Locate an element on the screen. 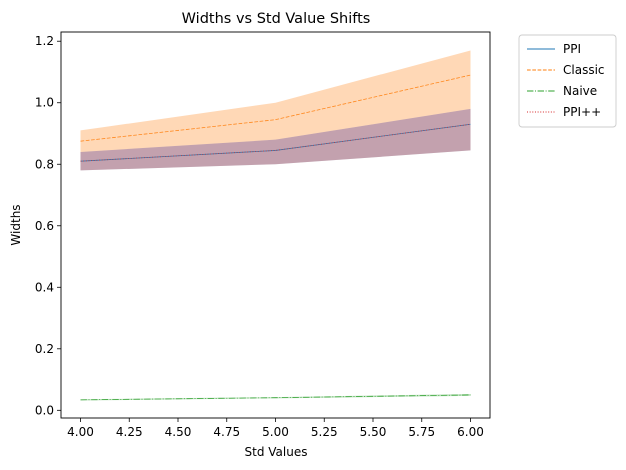 Image resolution: width=626 pixels, height=470 pixels. x-tick-label: 5.50 is located at coordinates (373, 432).